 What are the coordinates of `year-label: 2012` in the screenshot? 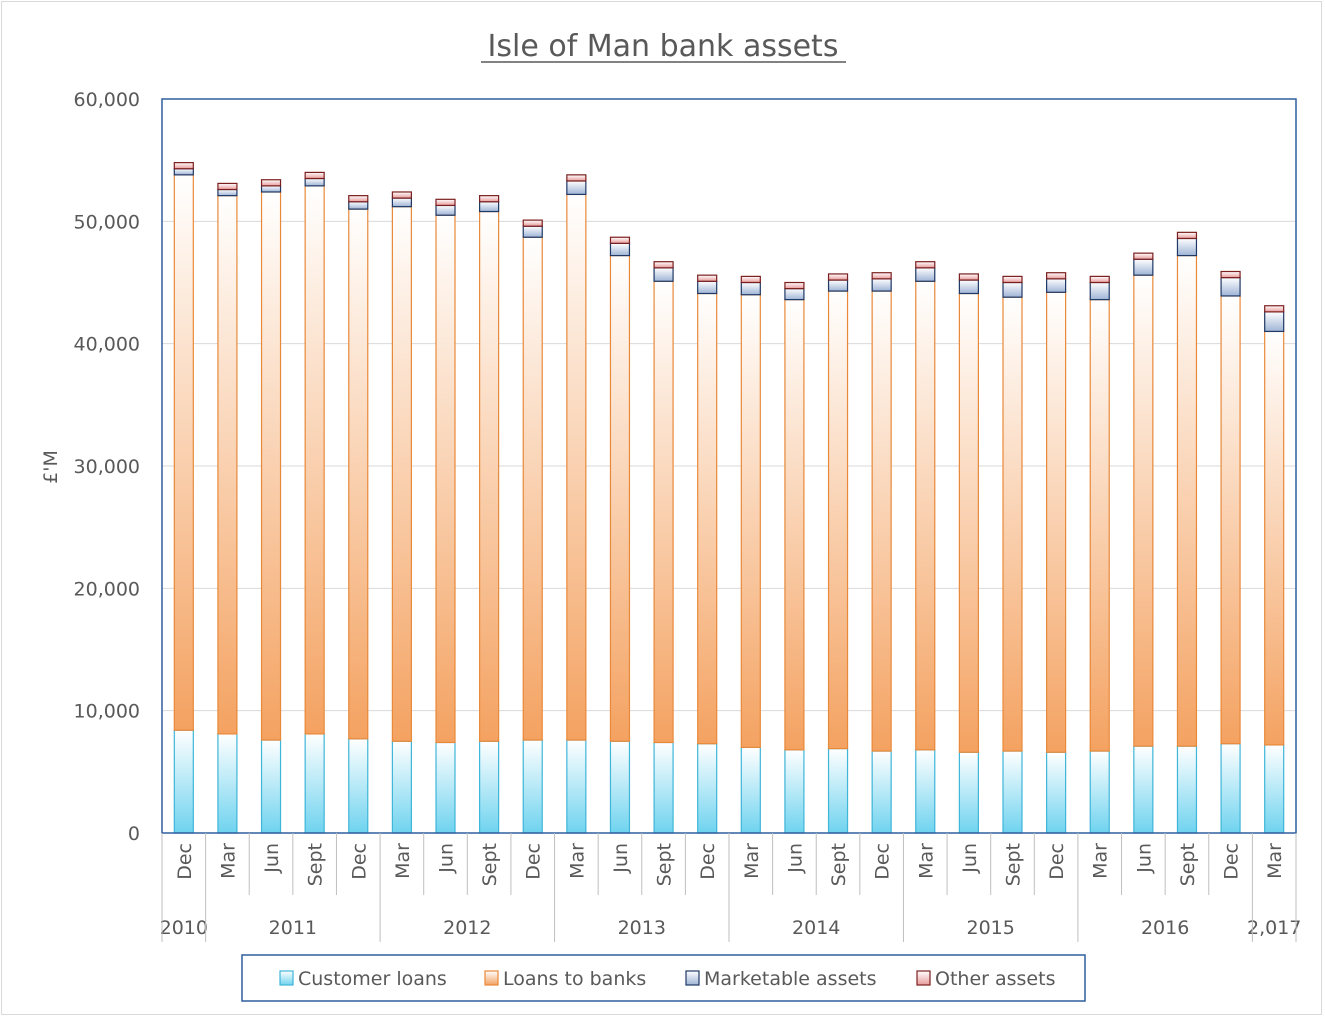 It's located at (467, 928).